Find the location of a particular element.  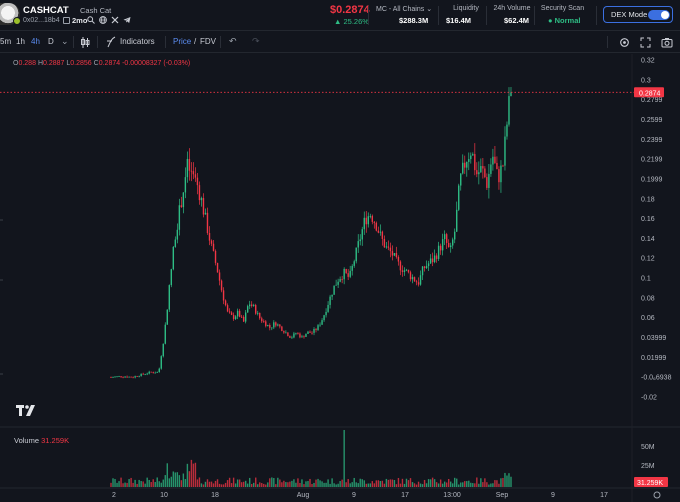

x-tick-label: 17 is located at coordinates (405, 495).